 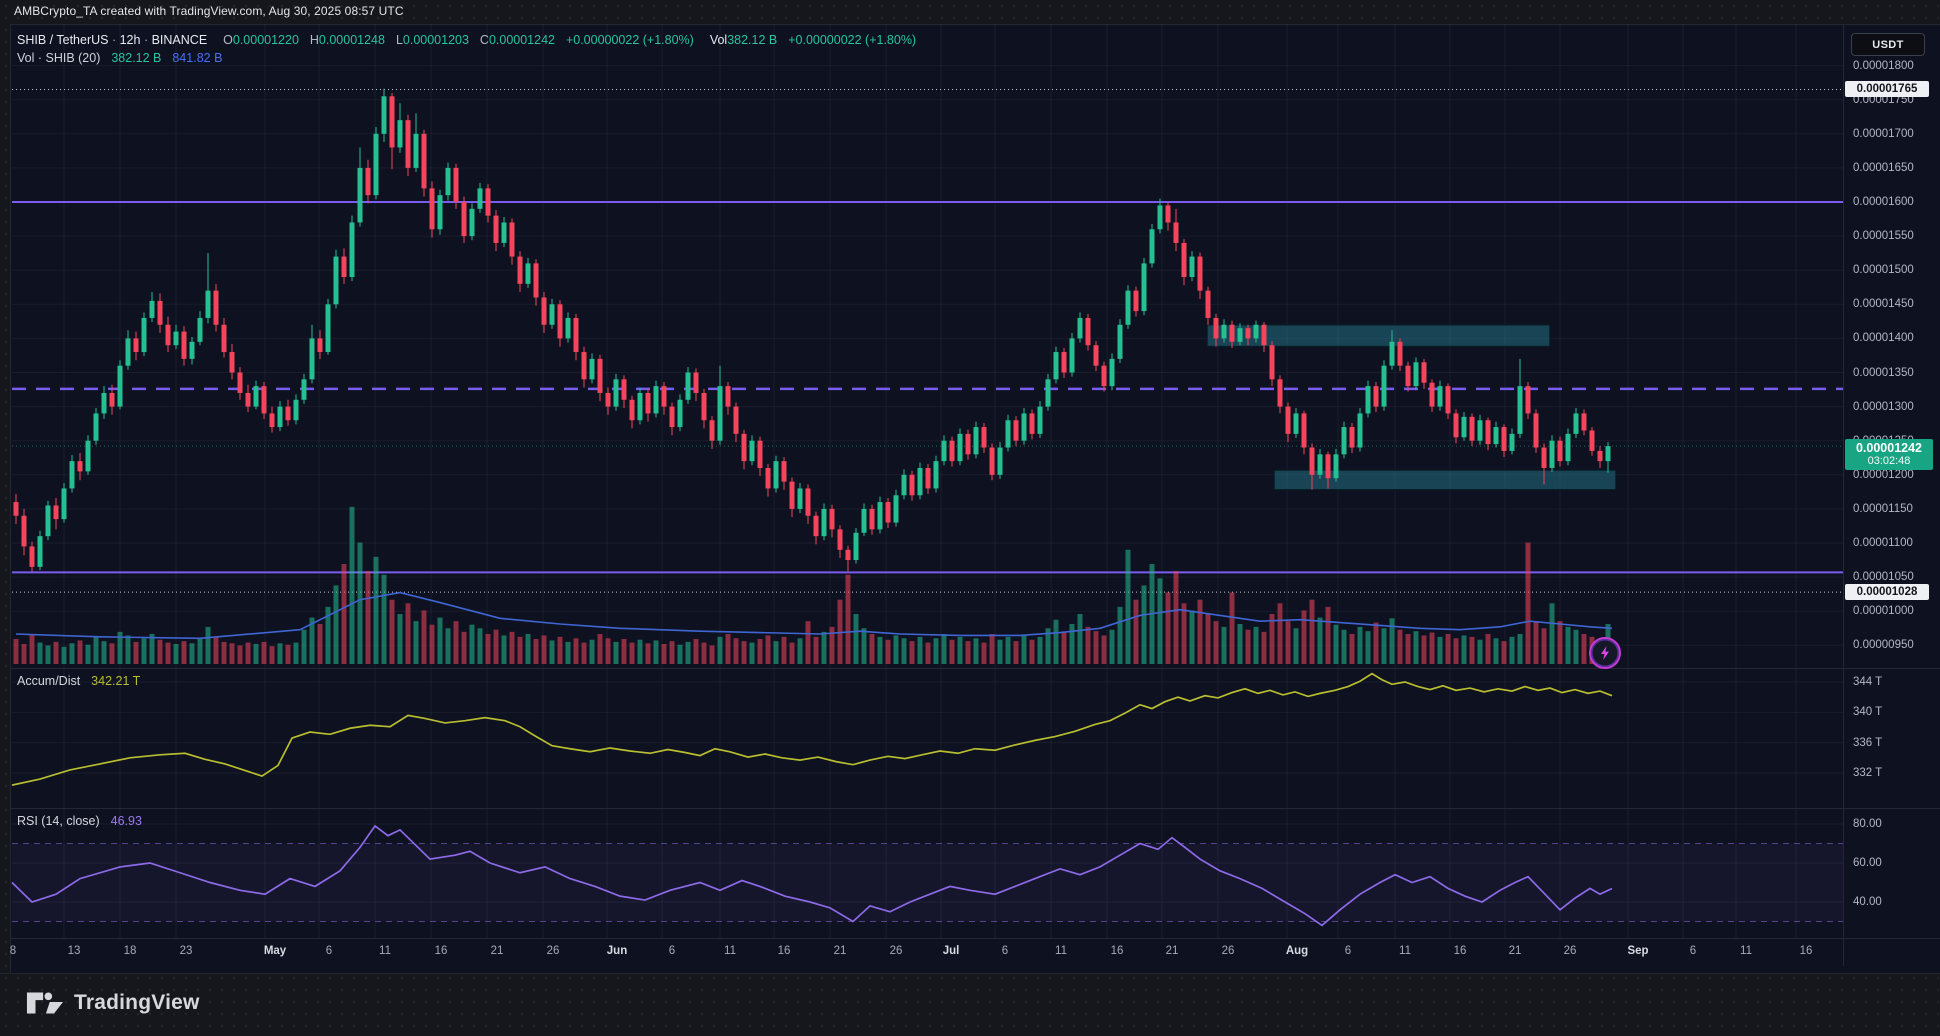 I want to click on time-axis-label: 8, so click(x=13, y=951).